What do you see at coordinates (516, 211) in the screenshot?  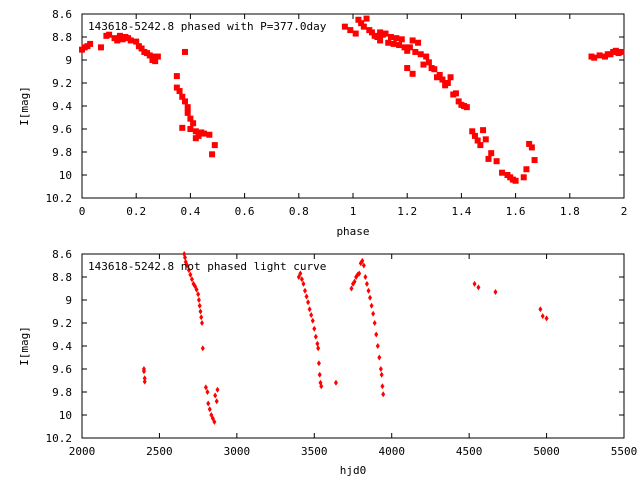 I see `x-tick-label: 1.6` at bounding box center [516, 211].